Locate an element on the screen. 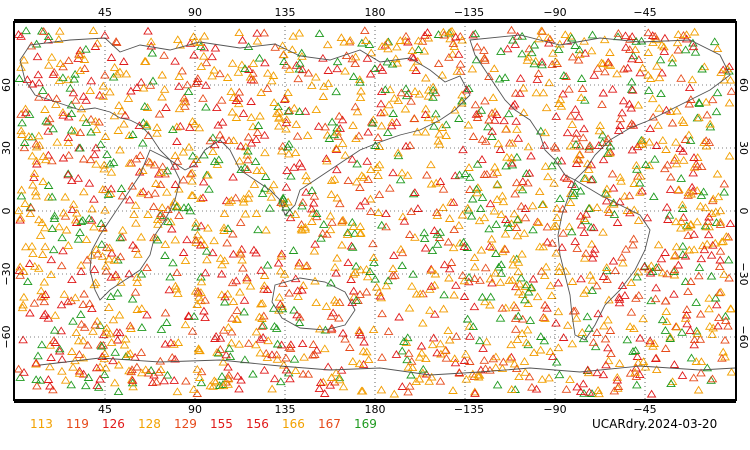  left-lat-tick: 30 is located at coordinates (6, 148).